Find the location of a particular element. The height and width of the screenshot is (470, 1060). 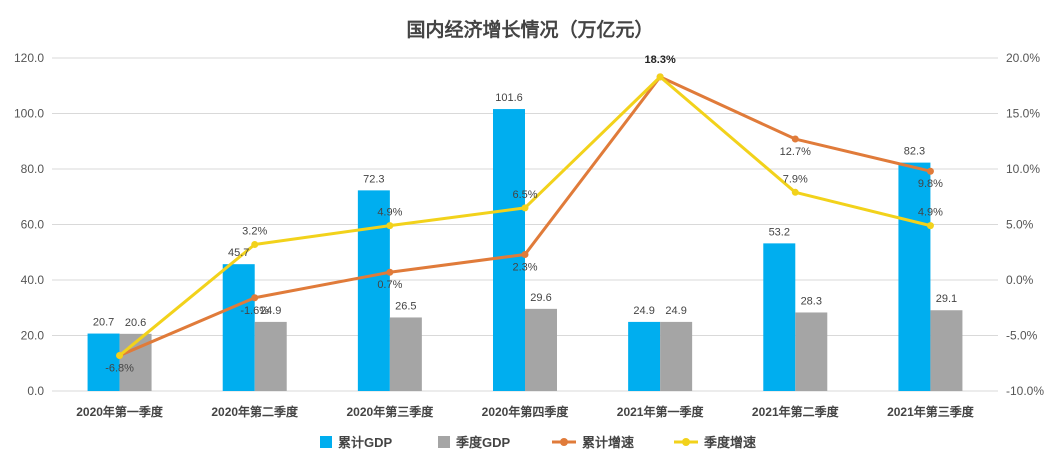

y-left-tick-label: 120.0 is located at coordinates (29, 58).